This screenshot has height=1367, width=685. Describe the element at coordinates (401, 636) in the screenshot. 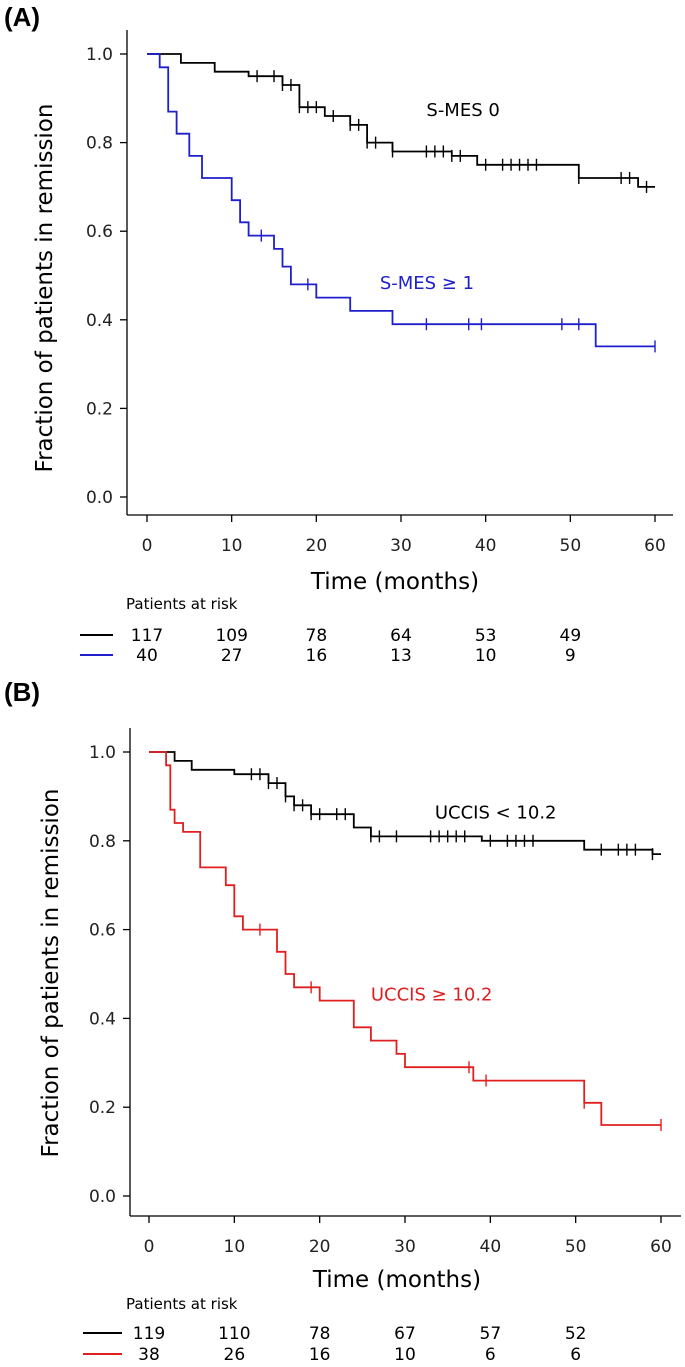

I see `risk-count: 64` at that location.